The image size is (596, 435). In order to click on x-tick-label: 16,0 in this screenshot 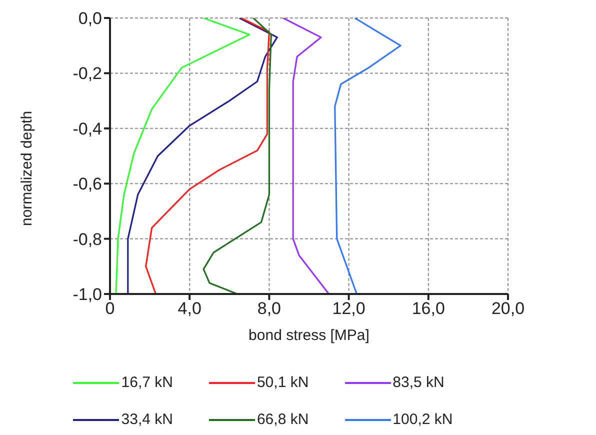, I will do `click(428, 308)`.